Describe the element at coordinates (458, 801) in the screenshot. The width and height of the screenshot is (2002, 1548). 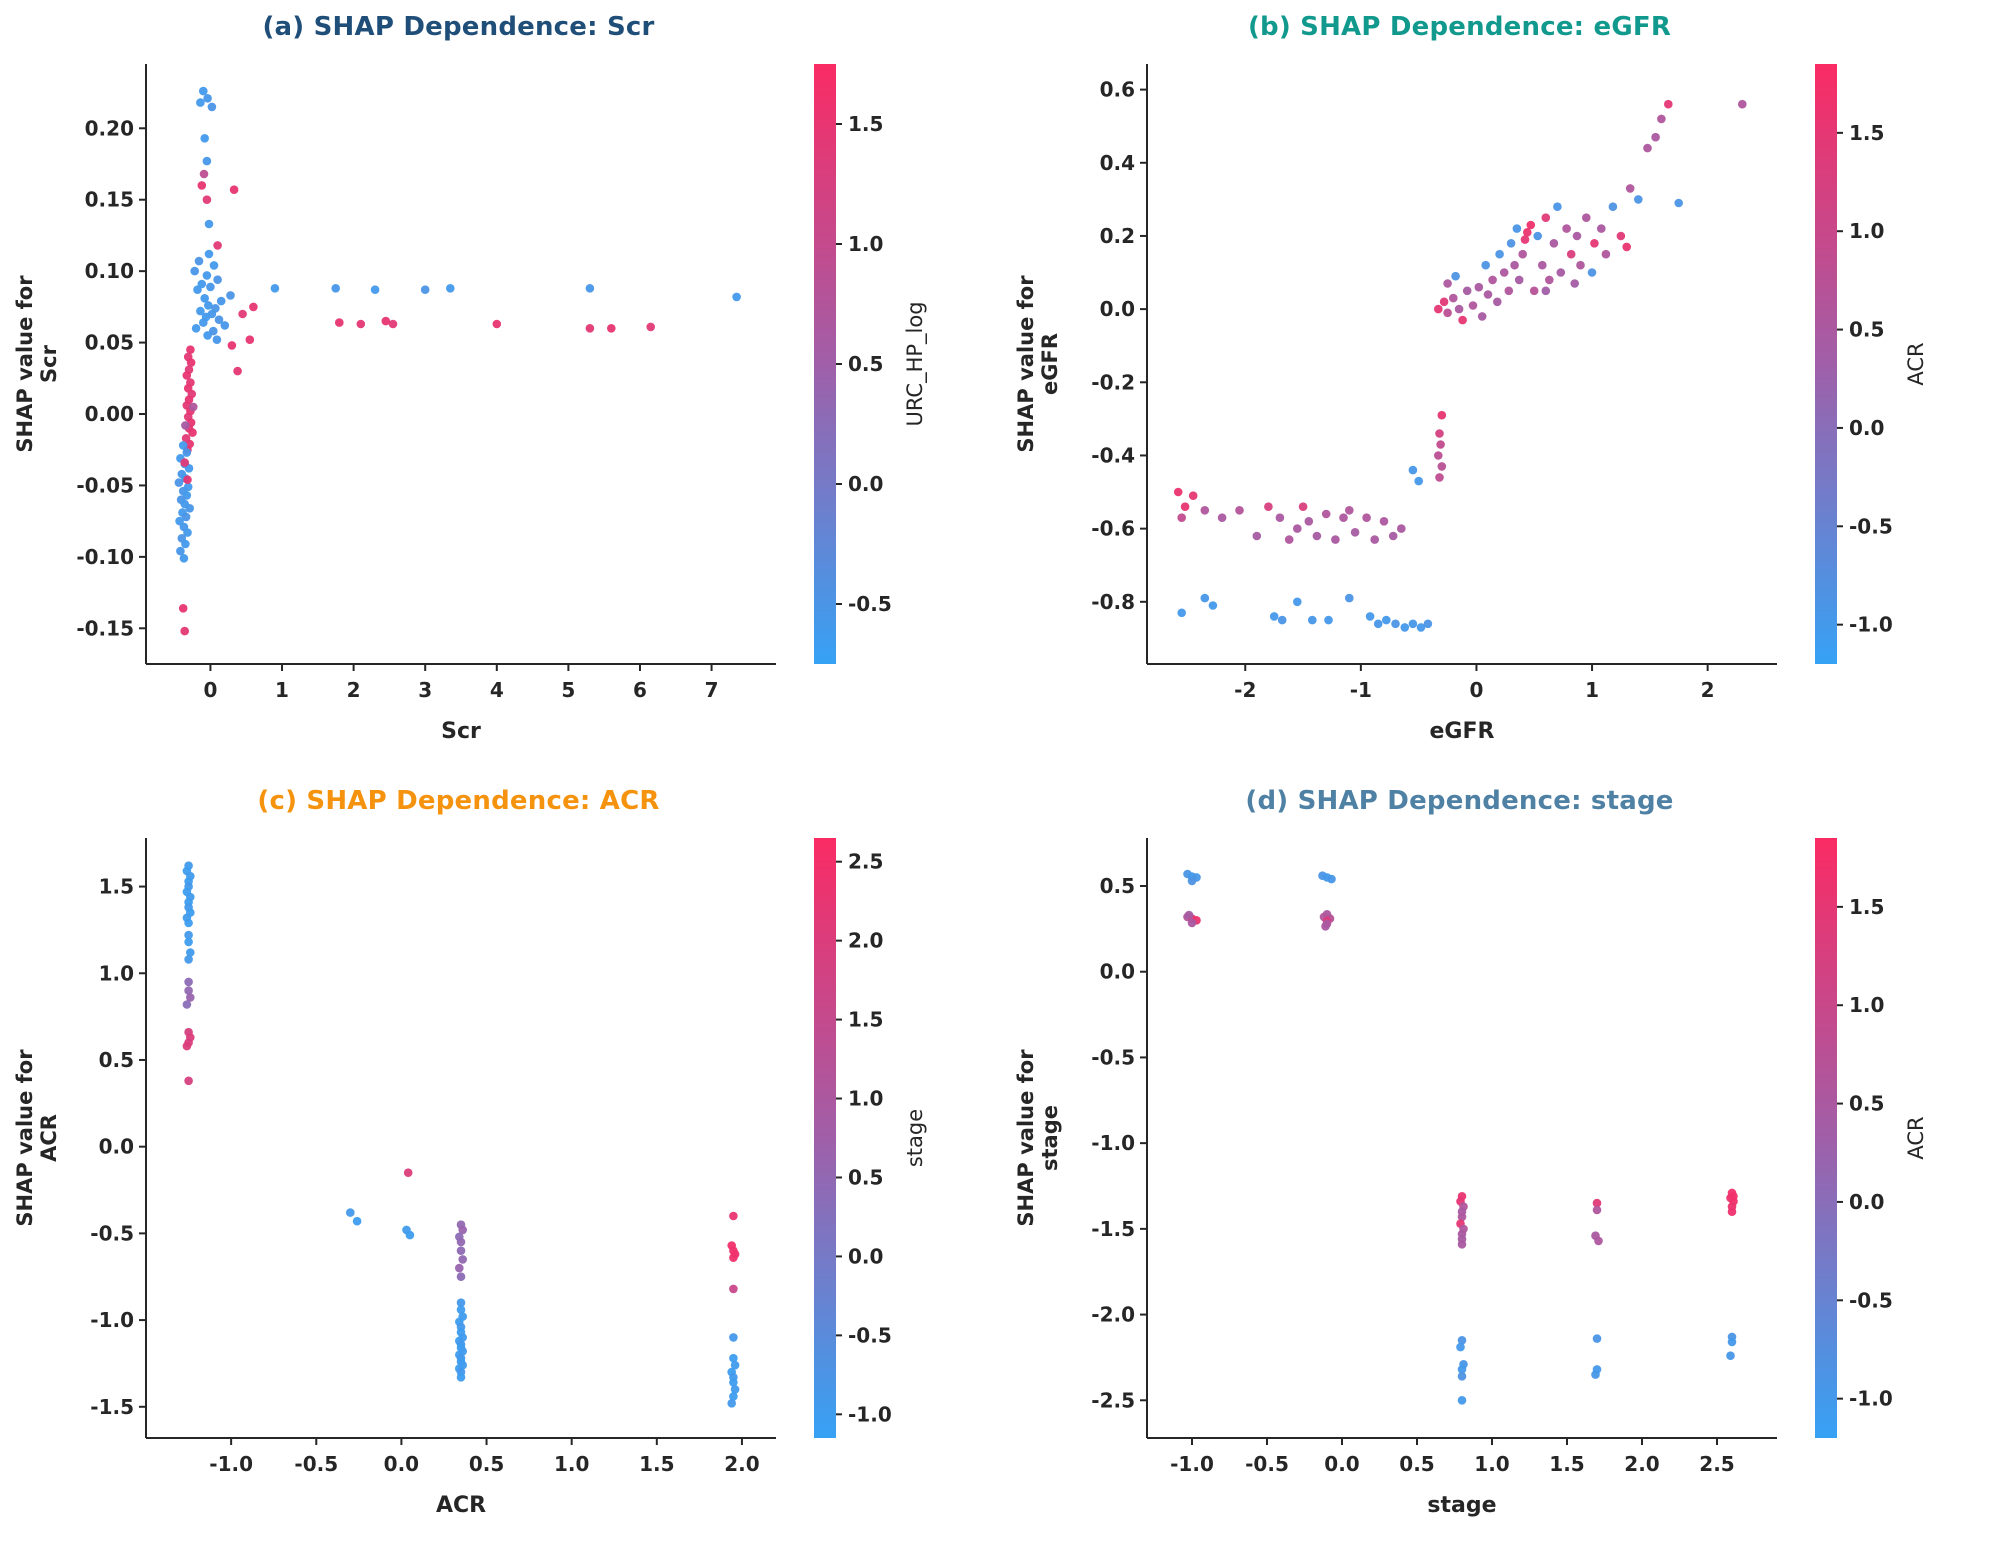
I see `chart-title-c: (c) SHAP Dependence: ACR` at that location.